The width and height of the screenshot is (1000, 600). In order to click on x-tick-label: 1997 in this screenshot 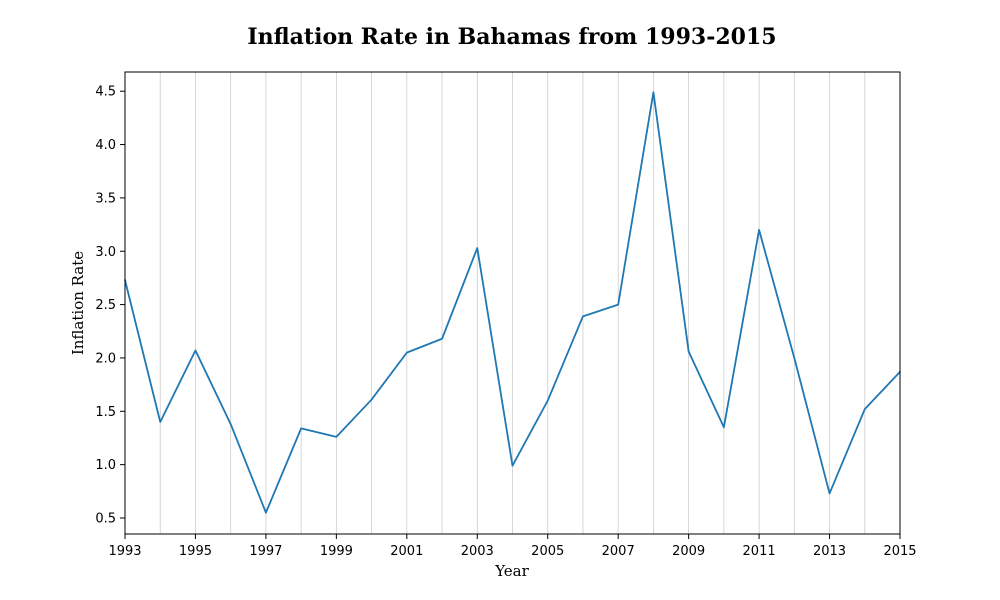, I will do `click(265, 551)`.